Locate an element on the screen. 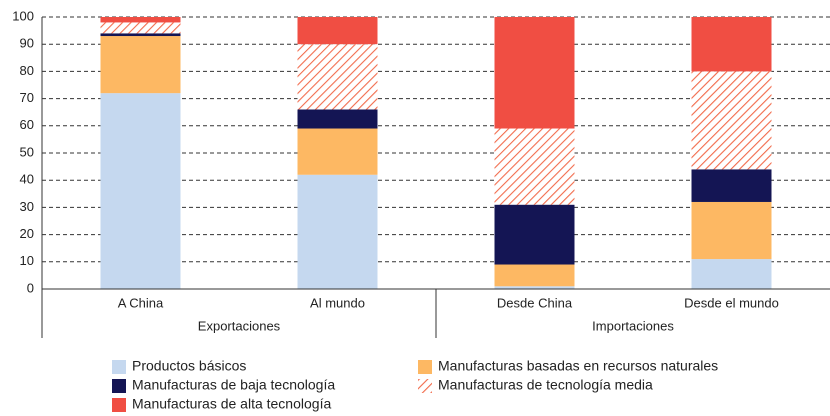 Image resolution: width=830 pixels, height=416 pixels. y-tick-label: 70 is located at coordinates (27, 97).